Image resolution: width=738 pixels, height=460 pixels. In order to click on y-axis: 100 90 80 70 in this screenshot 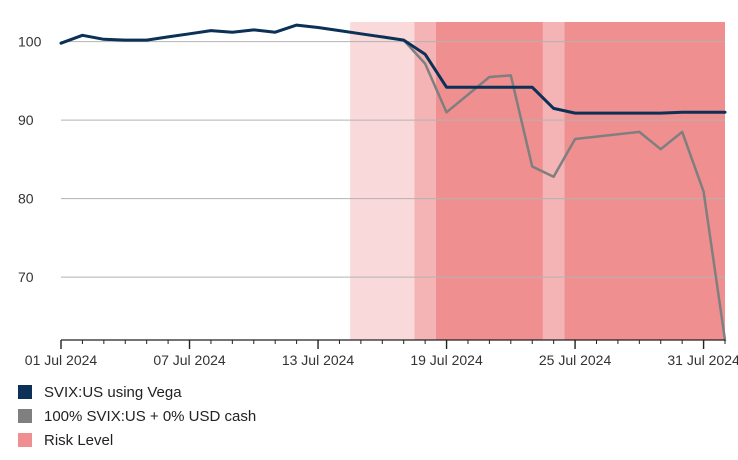, I will do `click(30, 160)`.